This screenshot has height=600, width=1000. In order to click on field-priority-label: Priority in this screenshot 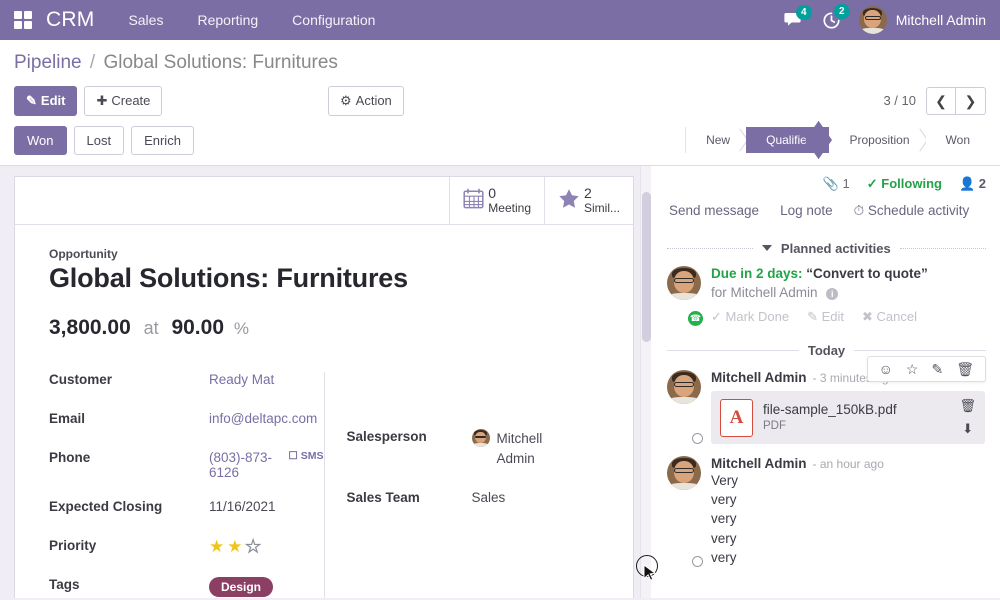, I will do `click(73, 546)`.